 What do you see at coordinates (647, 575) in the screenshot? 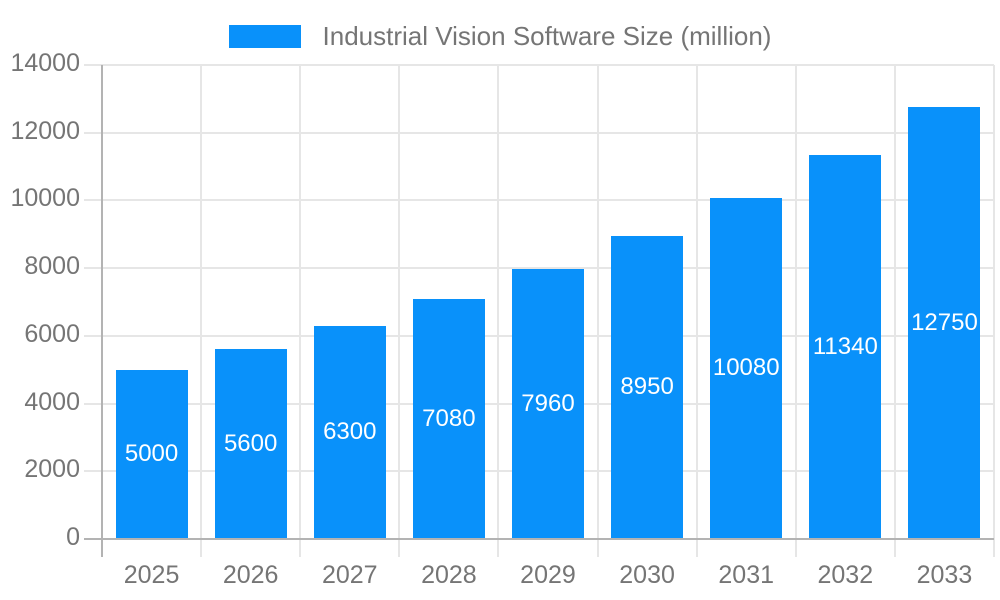
I see `x-axis-tick-label: 2030` at bounding box center [647, 575].